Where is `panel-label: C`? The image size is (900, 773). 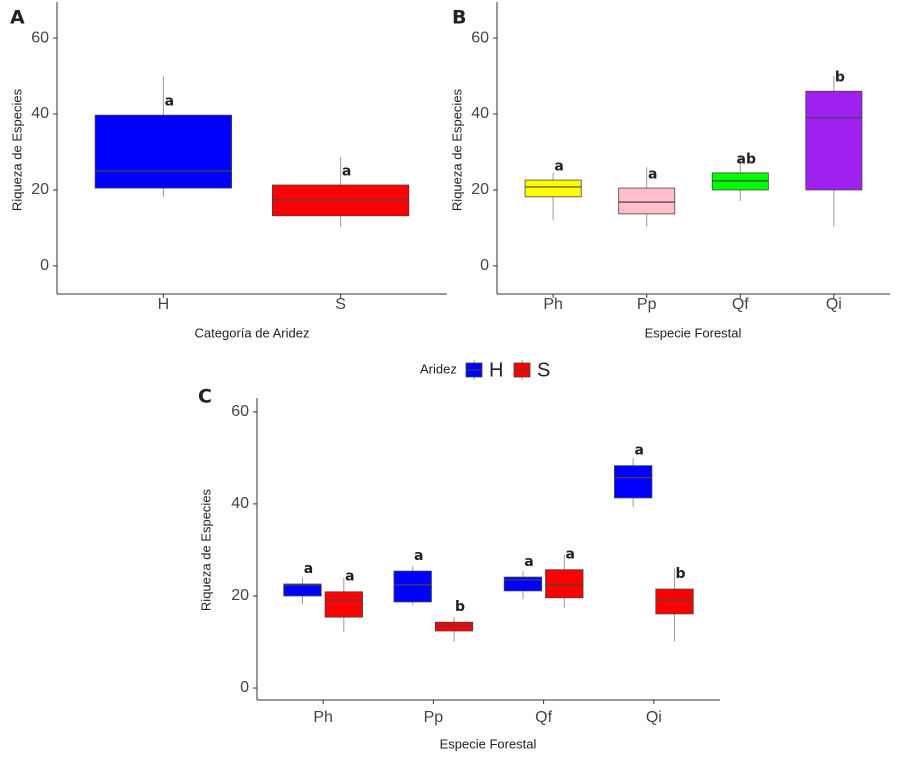 panel-label: C is located at coordinates (205, 397).